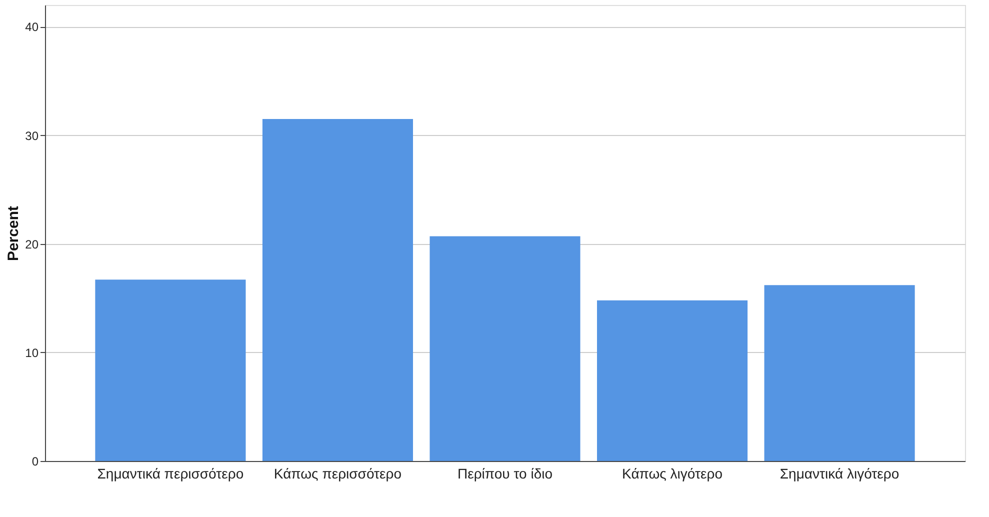 This screenshot has width=989, height=517. I want to click on y-axis-title: Percent, so click(13, 234).